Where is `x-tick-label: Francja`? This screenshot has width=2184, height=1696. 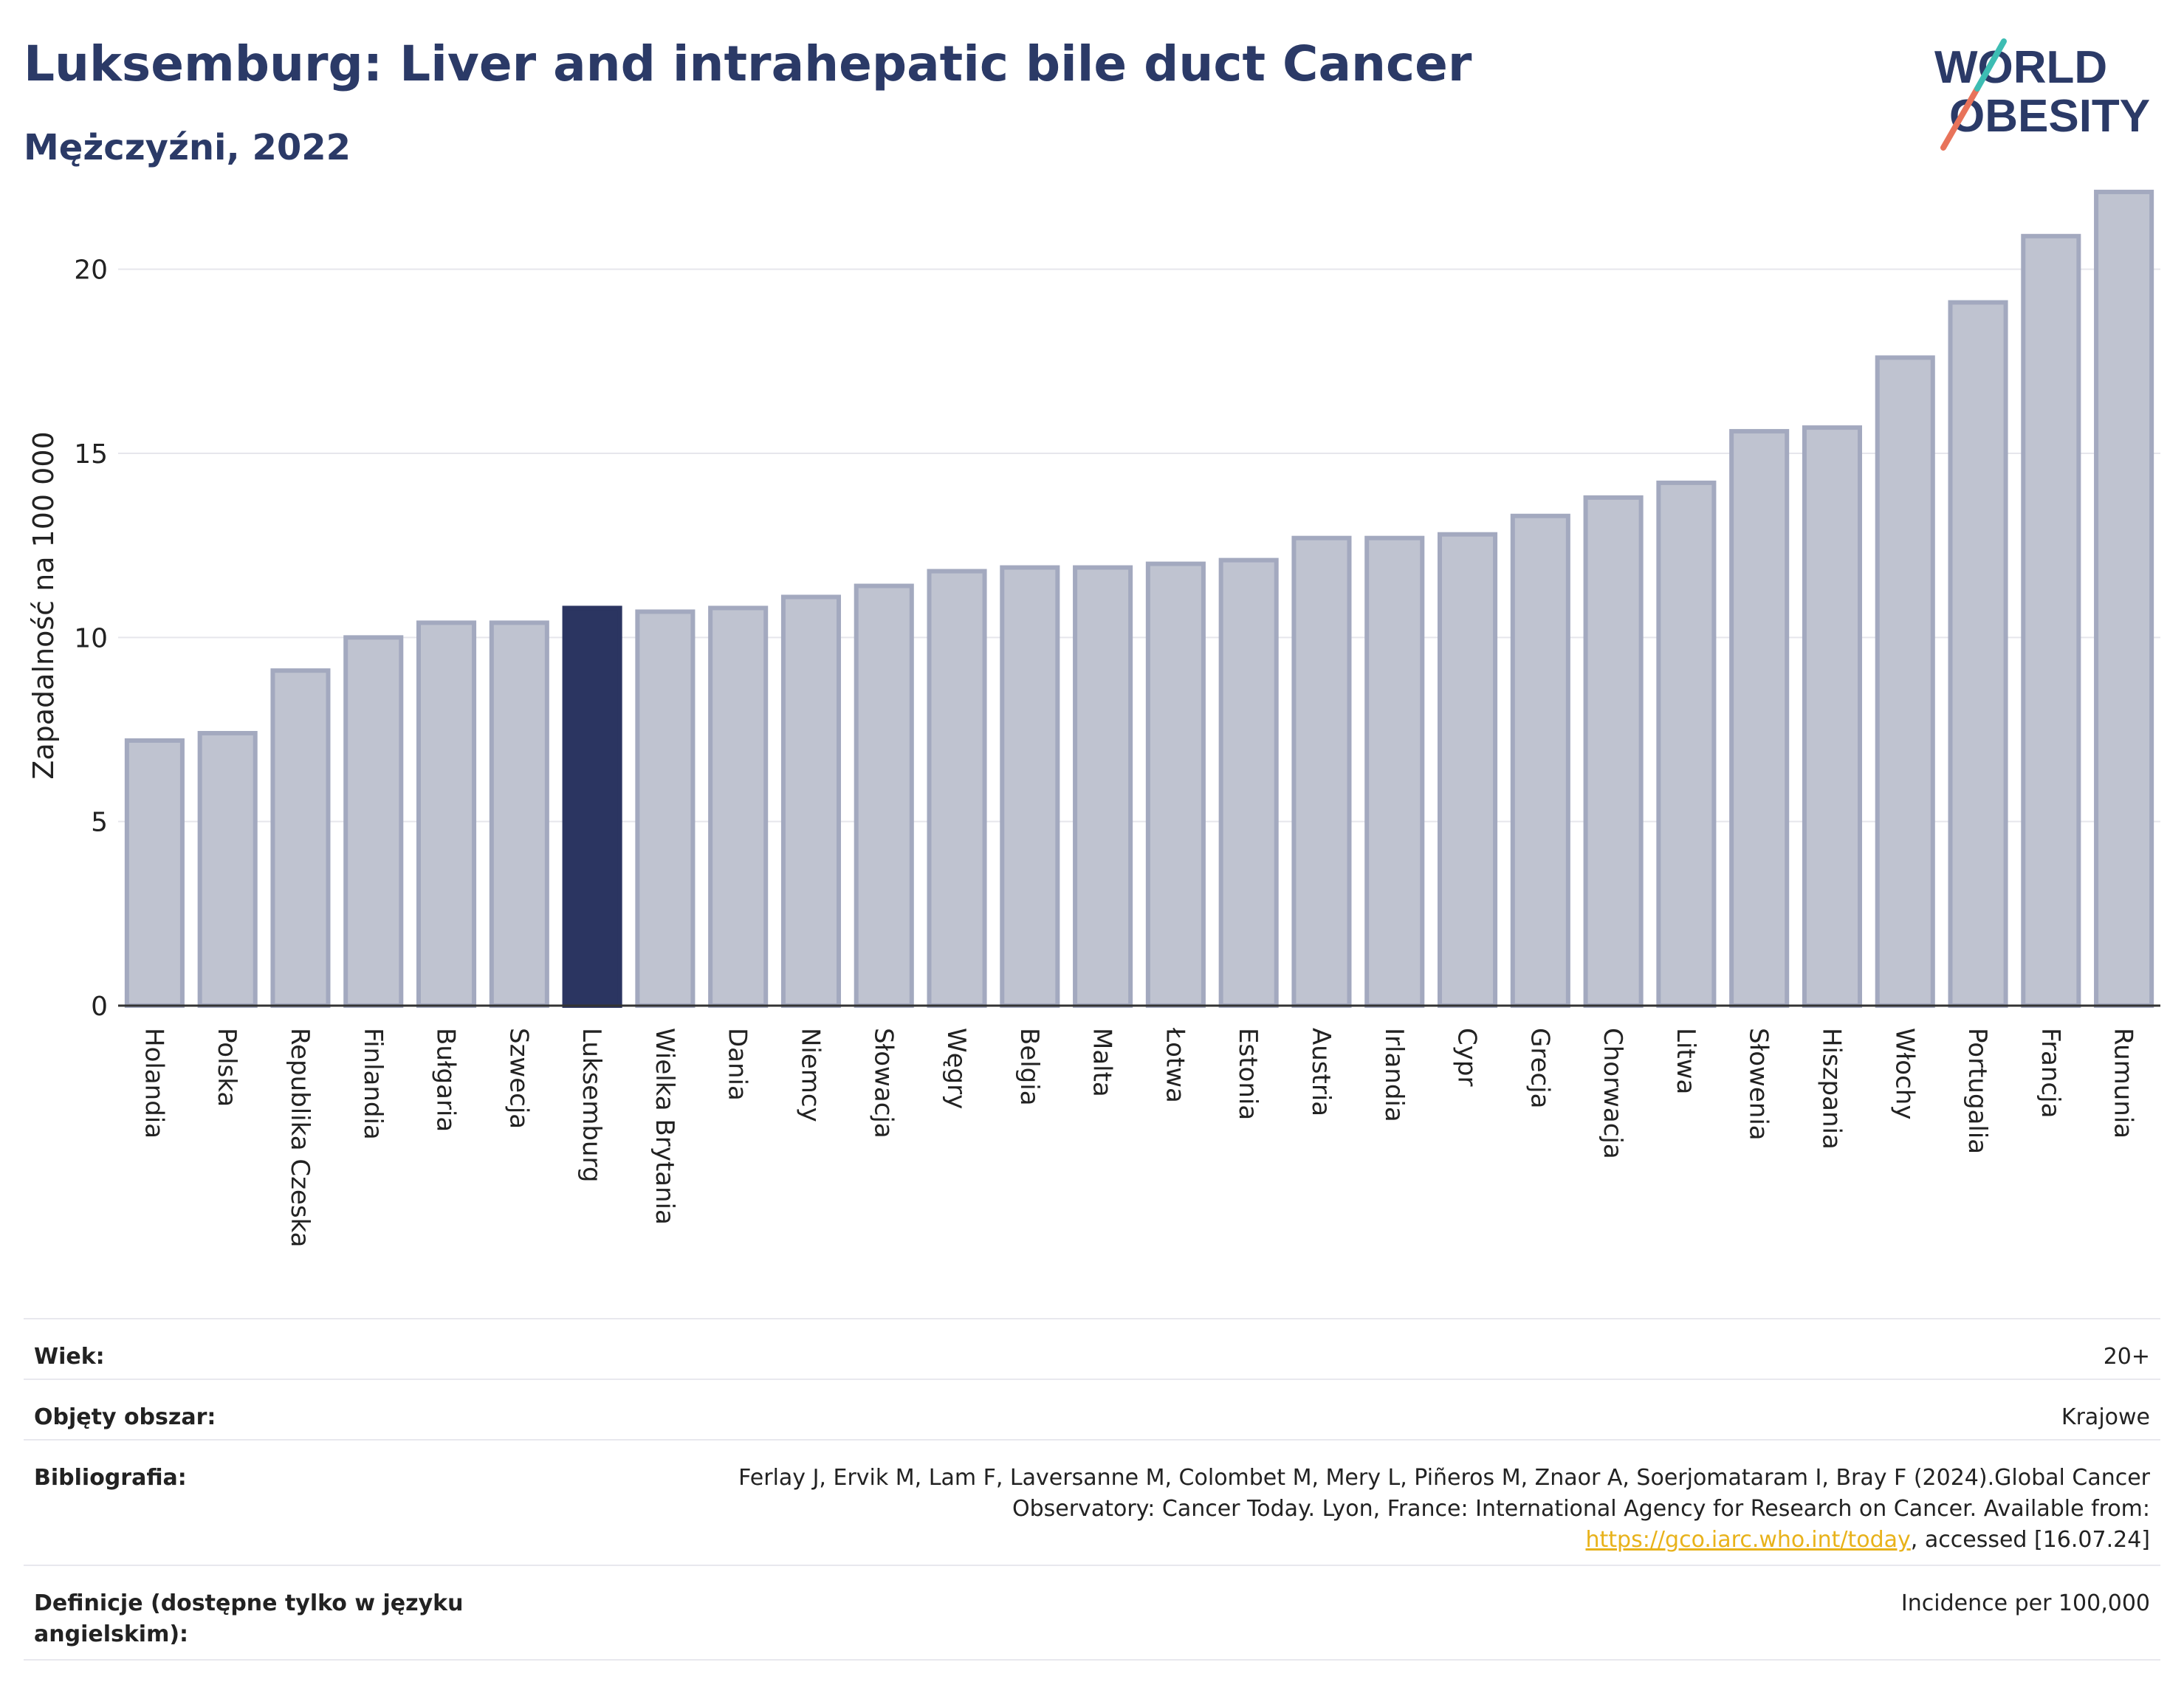 x-tick-label: Francja is located at coordinates (2050, 1073).